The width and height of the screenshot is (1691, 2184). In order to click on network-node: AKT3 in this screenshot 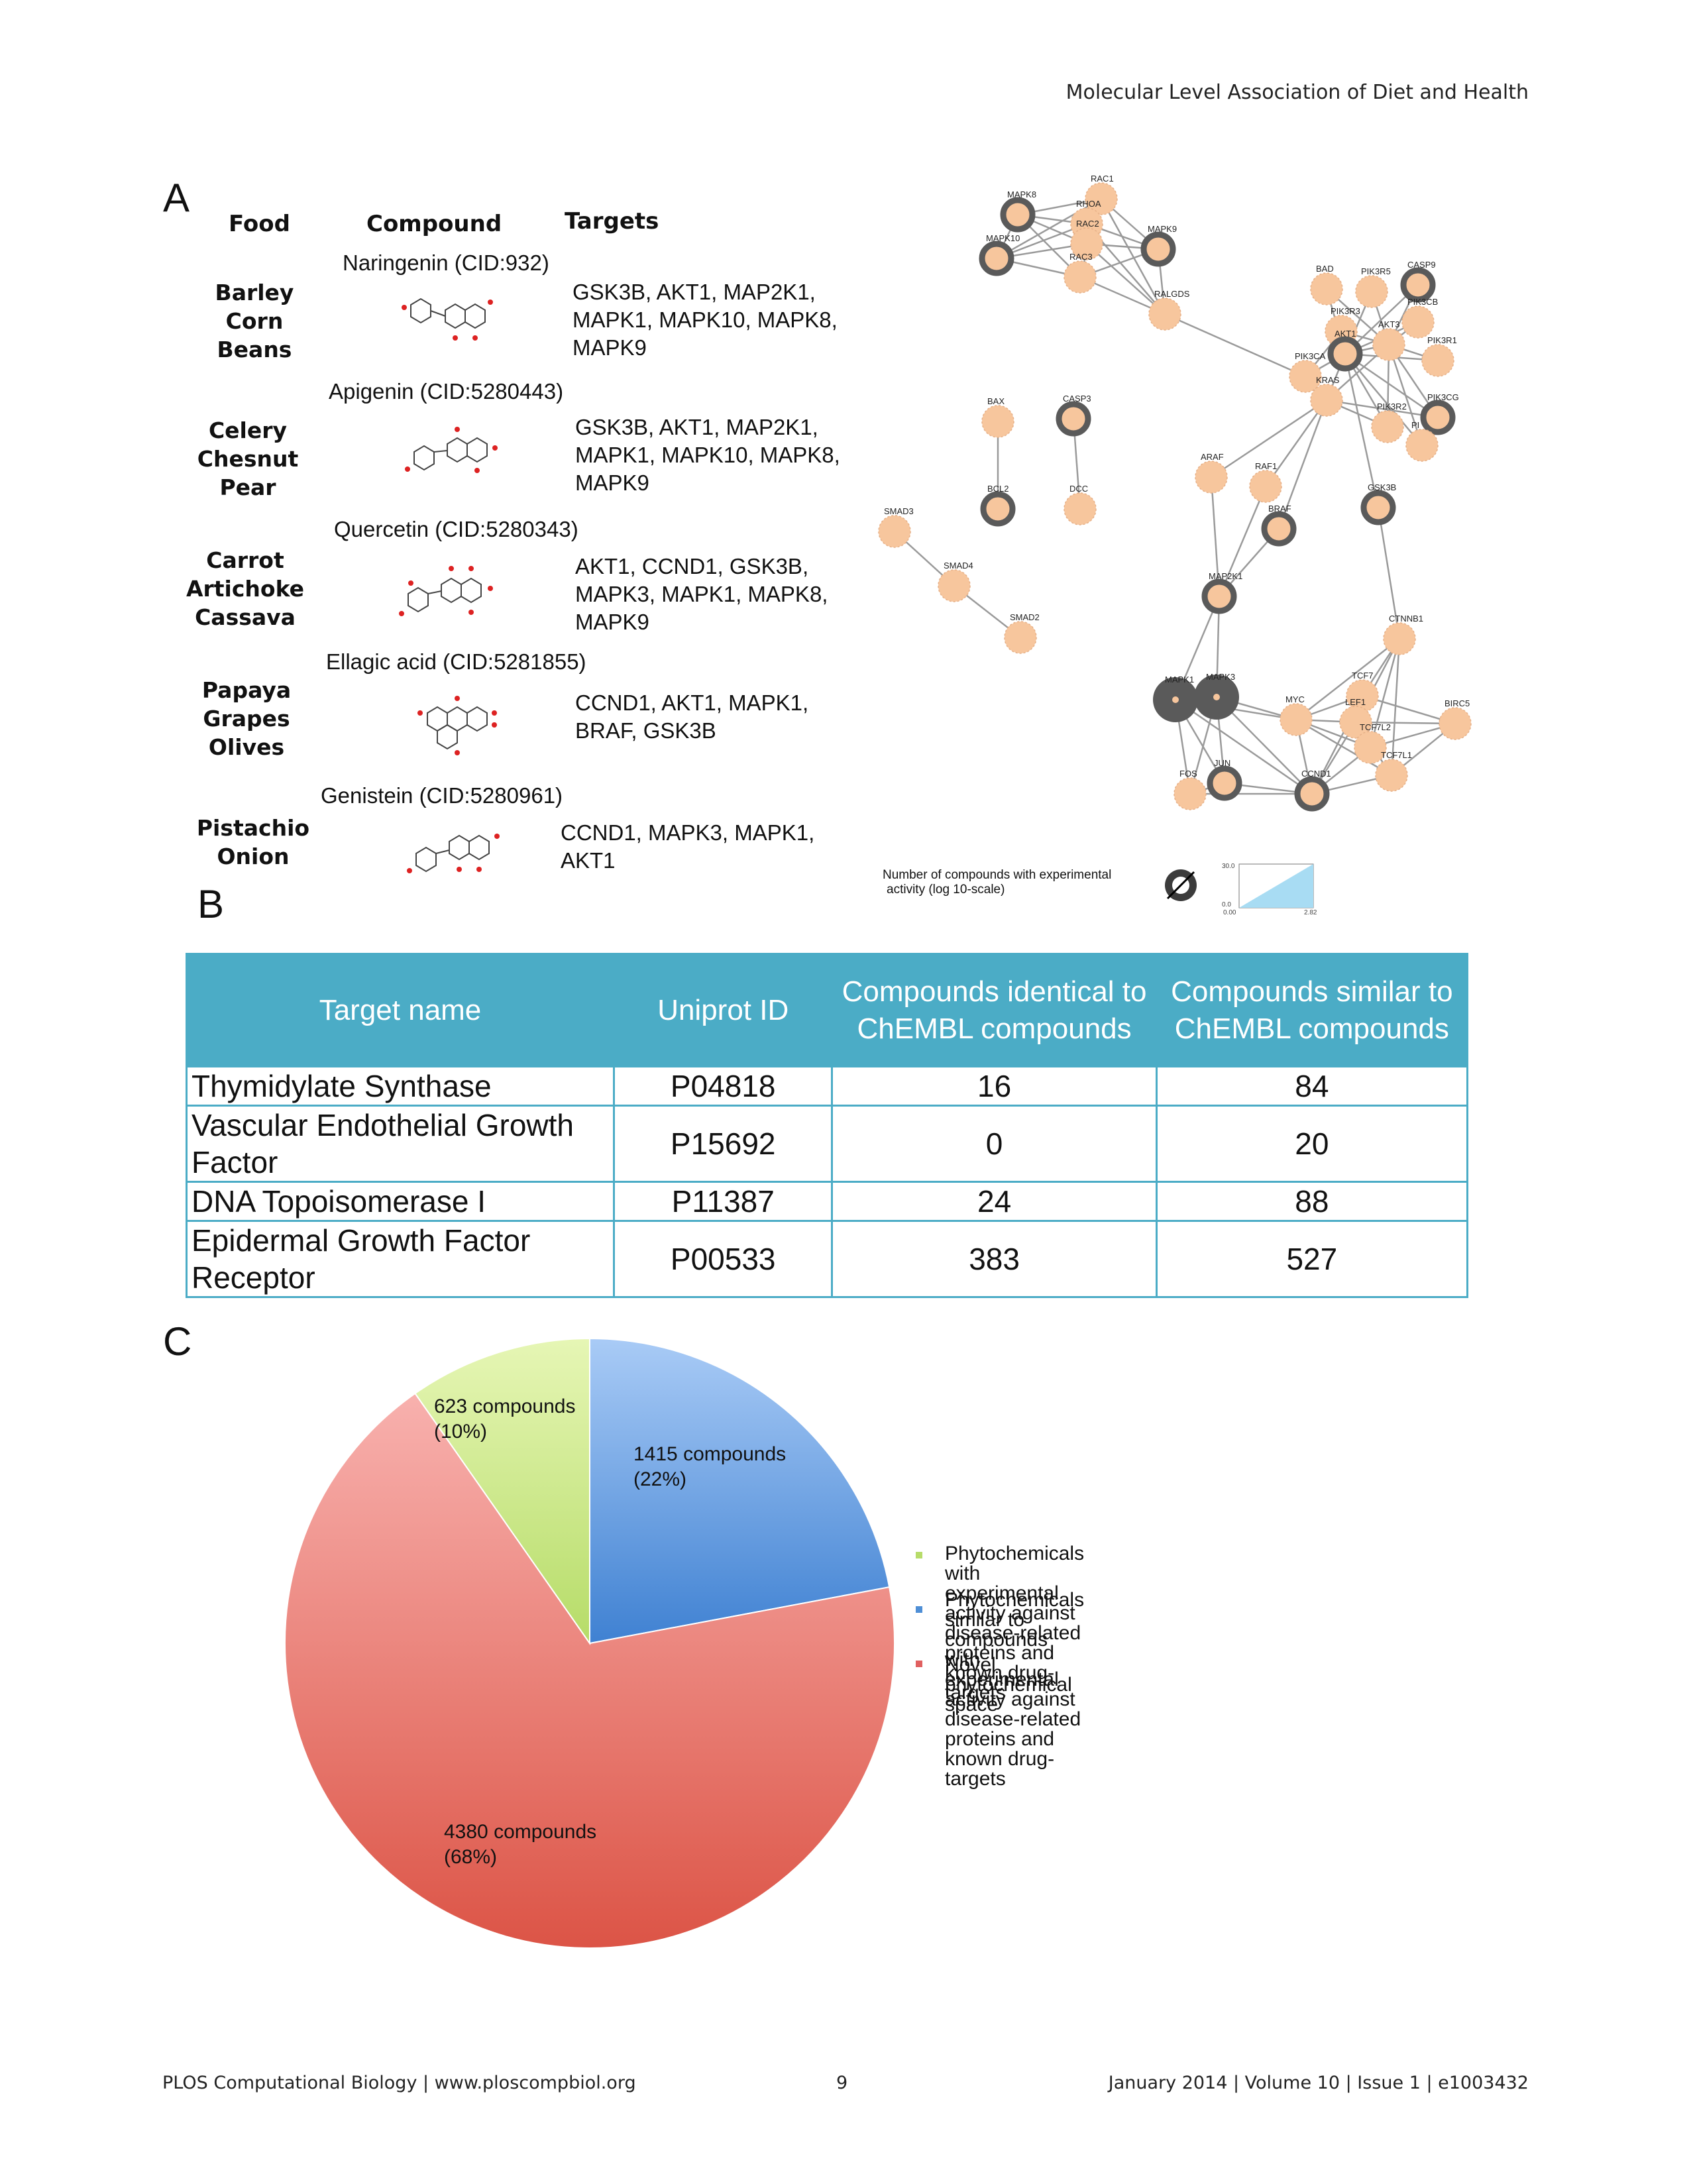, I will do `click(1388, 340)`.